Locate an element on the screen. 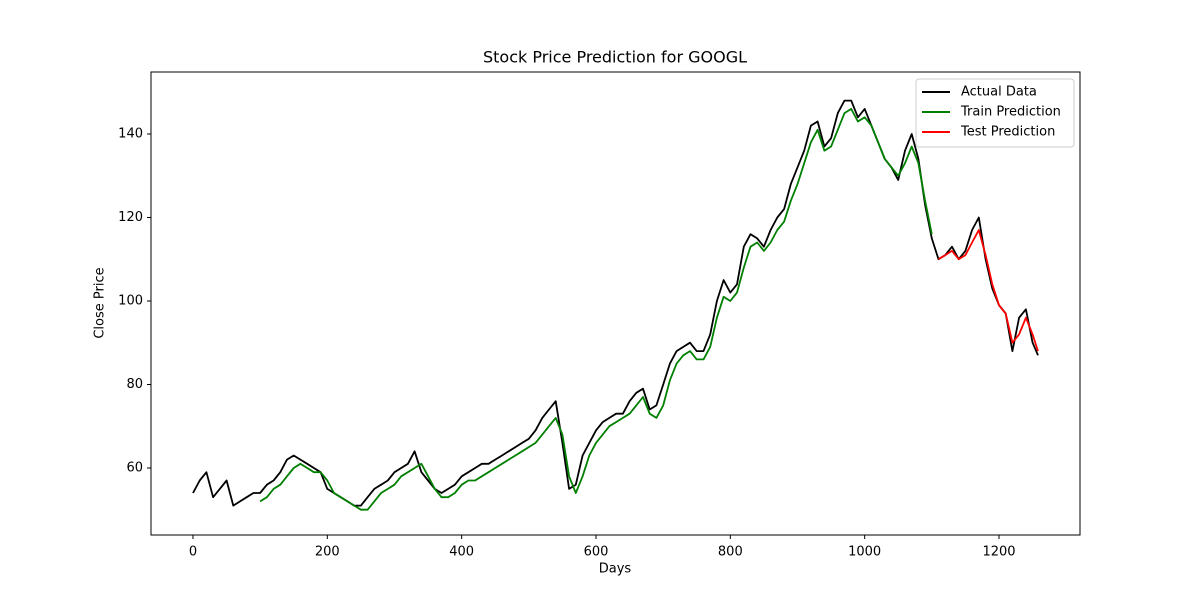  legend-box is located at coordinates (995, 113).